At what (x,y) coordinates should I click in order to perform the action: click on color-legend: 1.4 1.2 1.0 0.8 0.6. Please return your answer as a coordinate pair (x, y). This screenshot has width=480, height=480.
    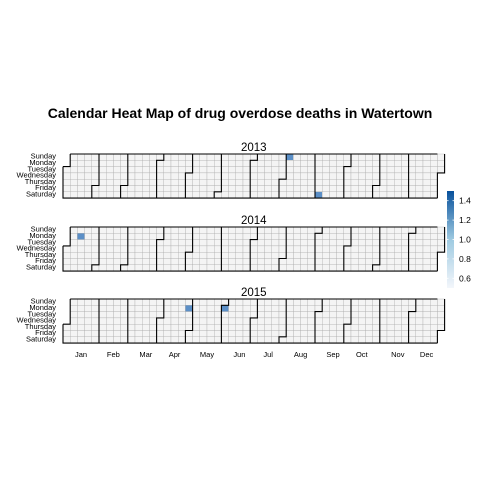
    Looking at the image, I should click on (459, 239).